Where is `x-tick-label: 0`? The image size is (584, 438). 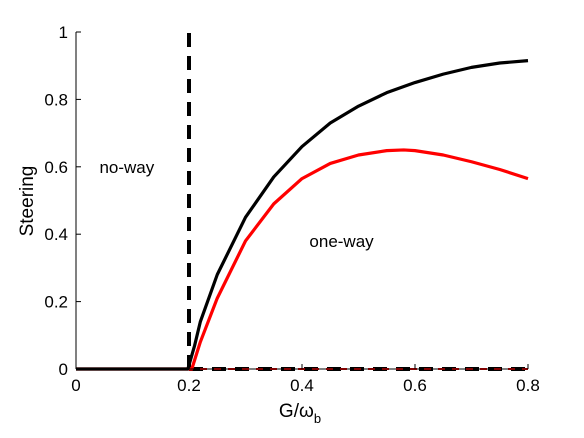 x-tick-label: 0 is located at coordinates (75, 385).